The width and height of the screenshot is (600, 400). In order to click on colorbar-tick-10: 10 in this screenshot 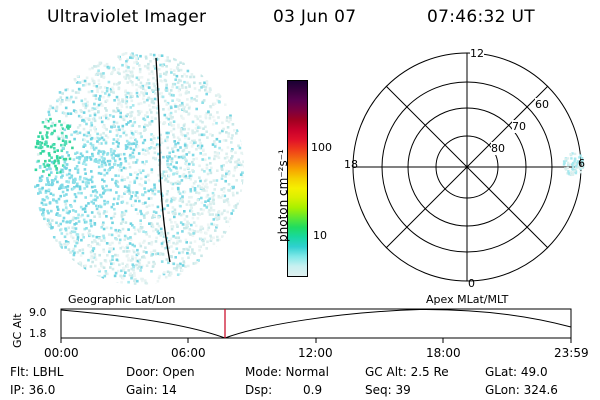, I will do `click(320, 235)`.